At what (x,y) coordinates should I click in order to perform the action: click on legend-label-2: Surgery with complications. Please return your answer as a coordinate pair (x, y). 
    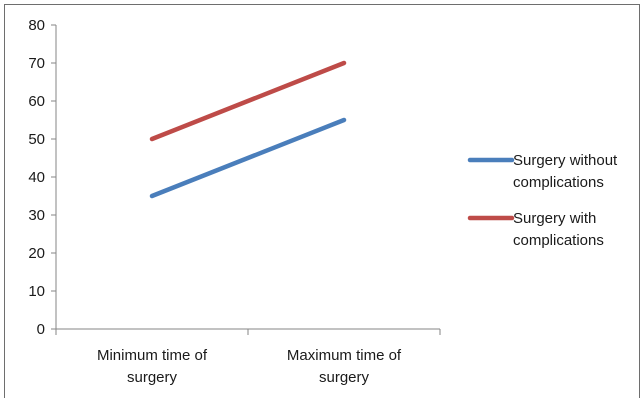
    Looking at the image, I should click on (558, 229).